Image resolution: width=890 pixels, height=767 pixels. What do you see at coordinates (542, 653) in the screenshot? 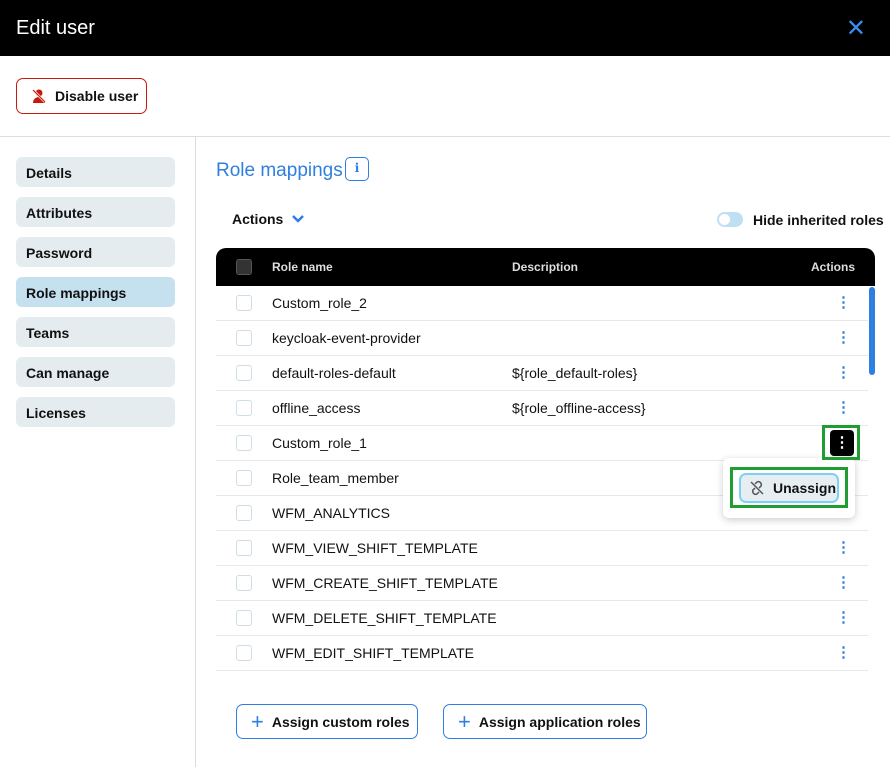
I see `table-row: WFM_EDIT_SHIFT_TEMPLATE ⋮` at bounding box center [542, 653].